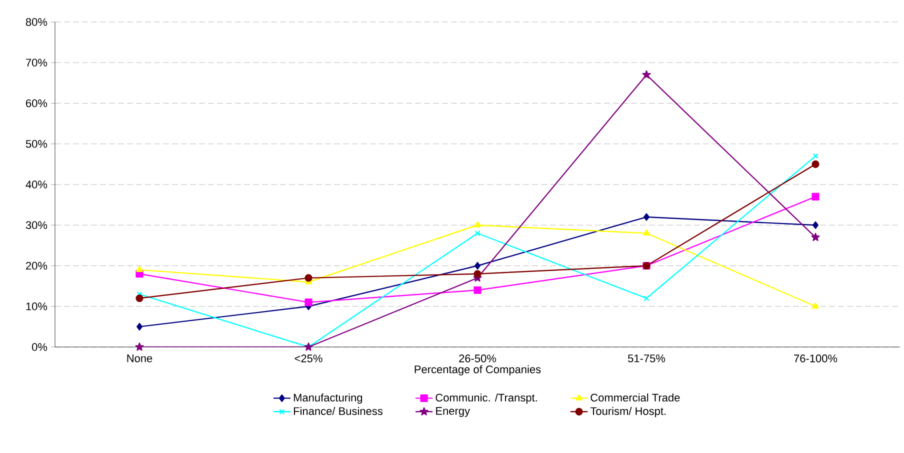 This screenshot has height=453, width=904. I want to click on y-tick-label: 80%, so click(37, 22).